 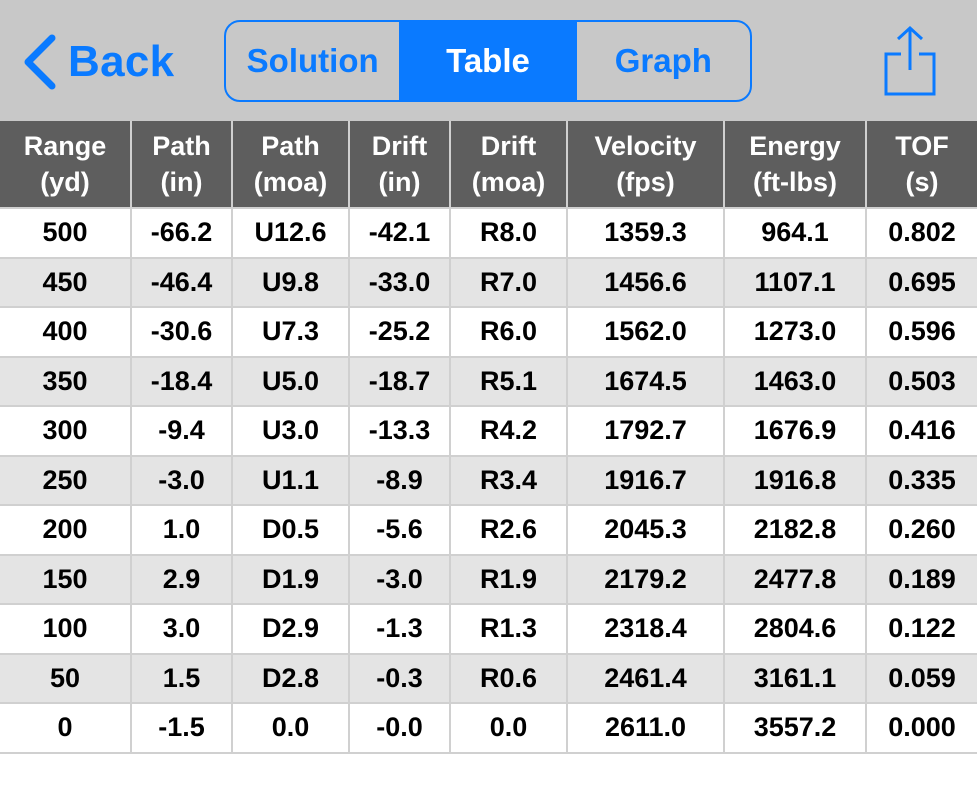 What do you see at coordinates (921, 530) in the screenshot?
I see `cell-tof: 0.260` at bounding box center [921, 530].